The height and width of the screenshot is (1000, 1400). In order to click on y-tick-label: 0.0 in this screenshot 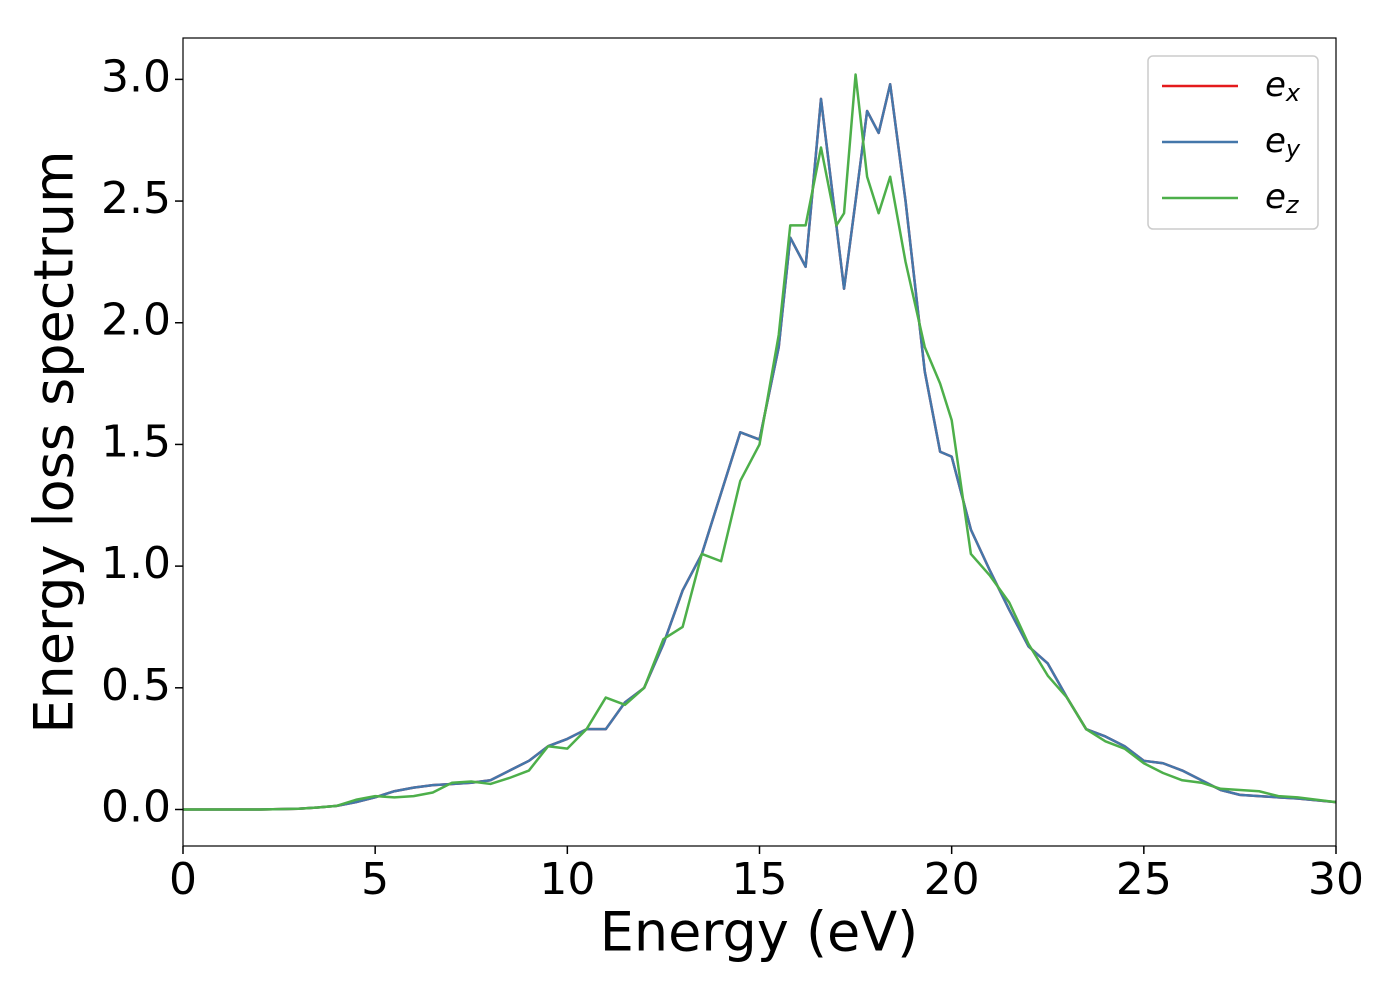, I will do `click(136, 806)`.